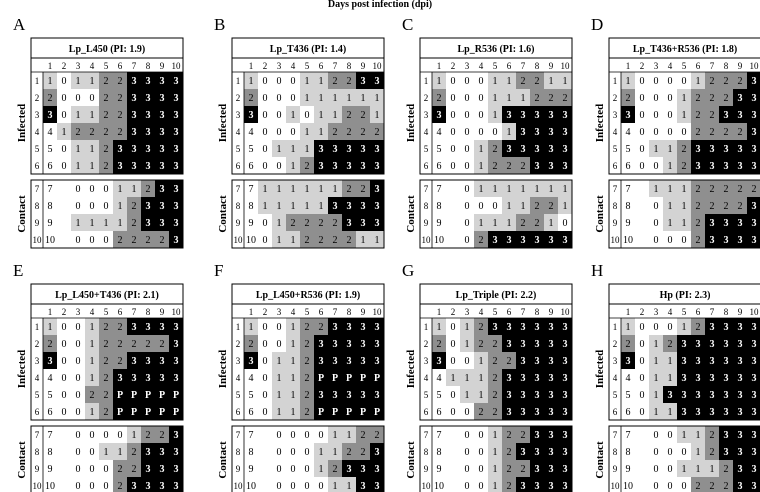 The image size is (760, 492). What do you see at coordinates (726, 312) in the screenshot?
I see `day-tick-label: 8` at bounding box center [726, 312].